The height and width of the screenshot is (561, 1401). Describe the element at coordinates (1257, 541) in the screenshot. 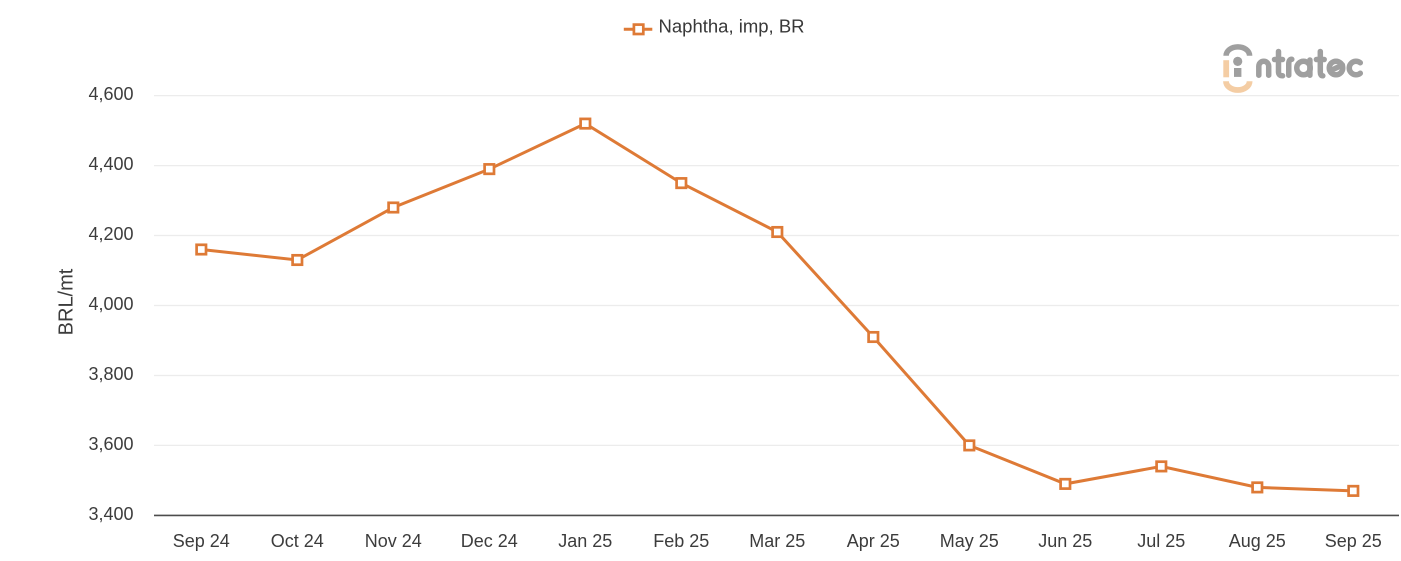

I see `svg-text: Aug 25` at that location.